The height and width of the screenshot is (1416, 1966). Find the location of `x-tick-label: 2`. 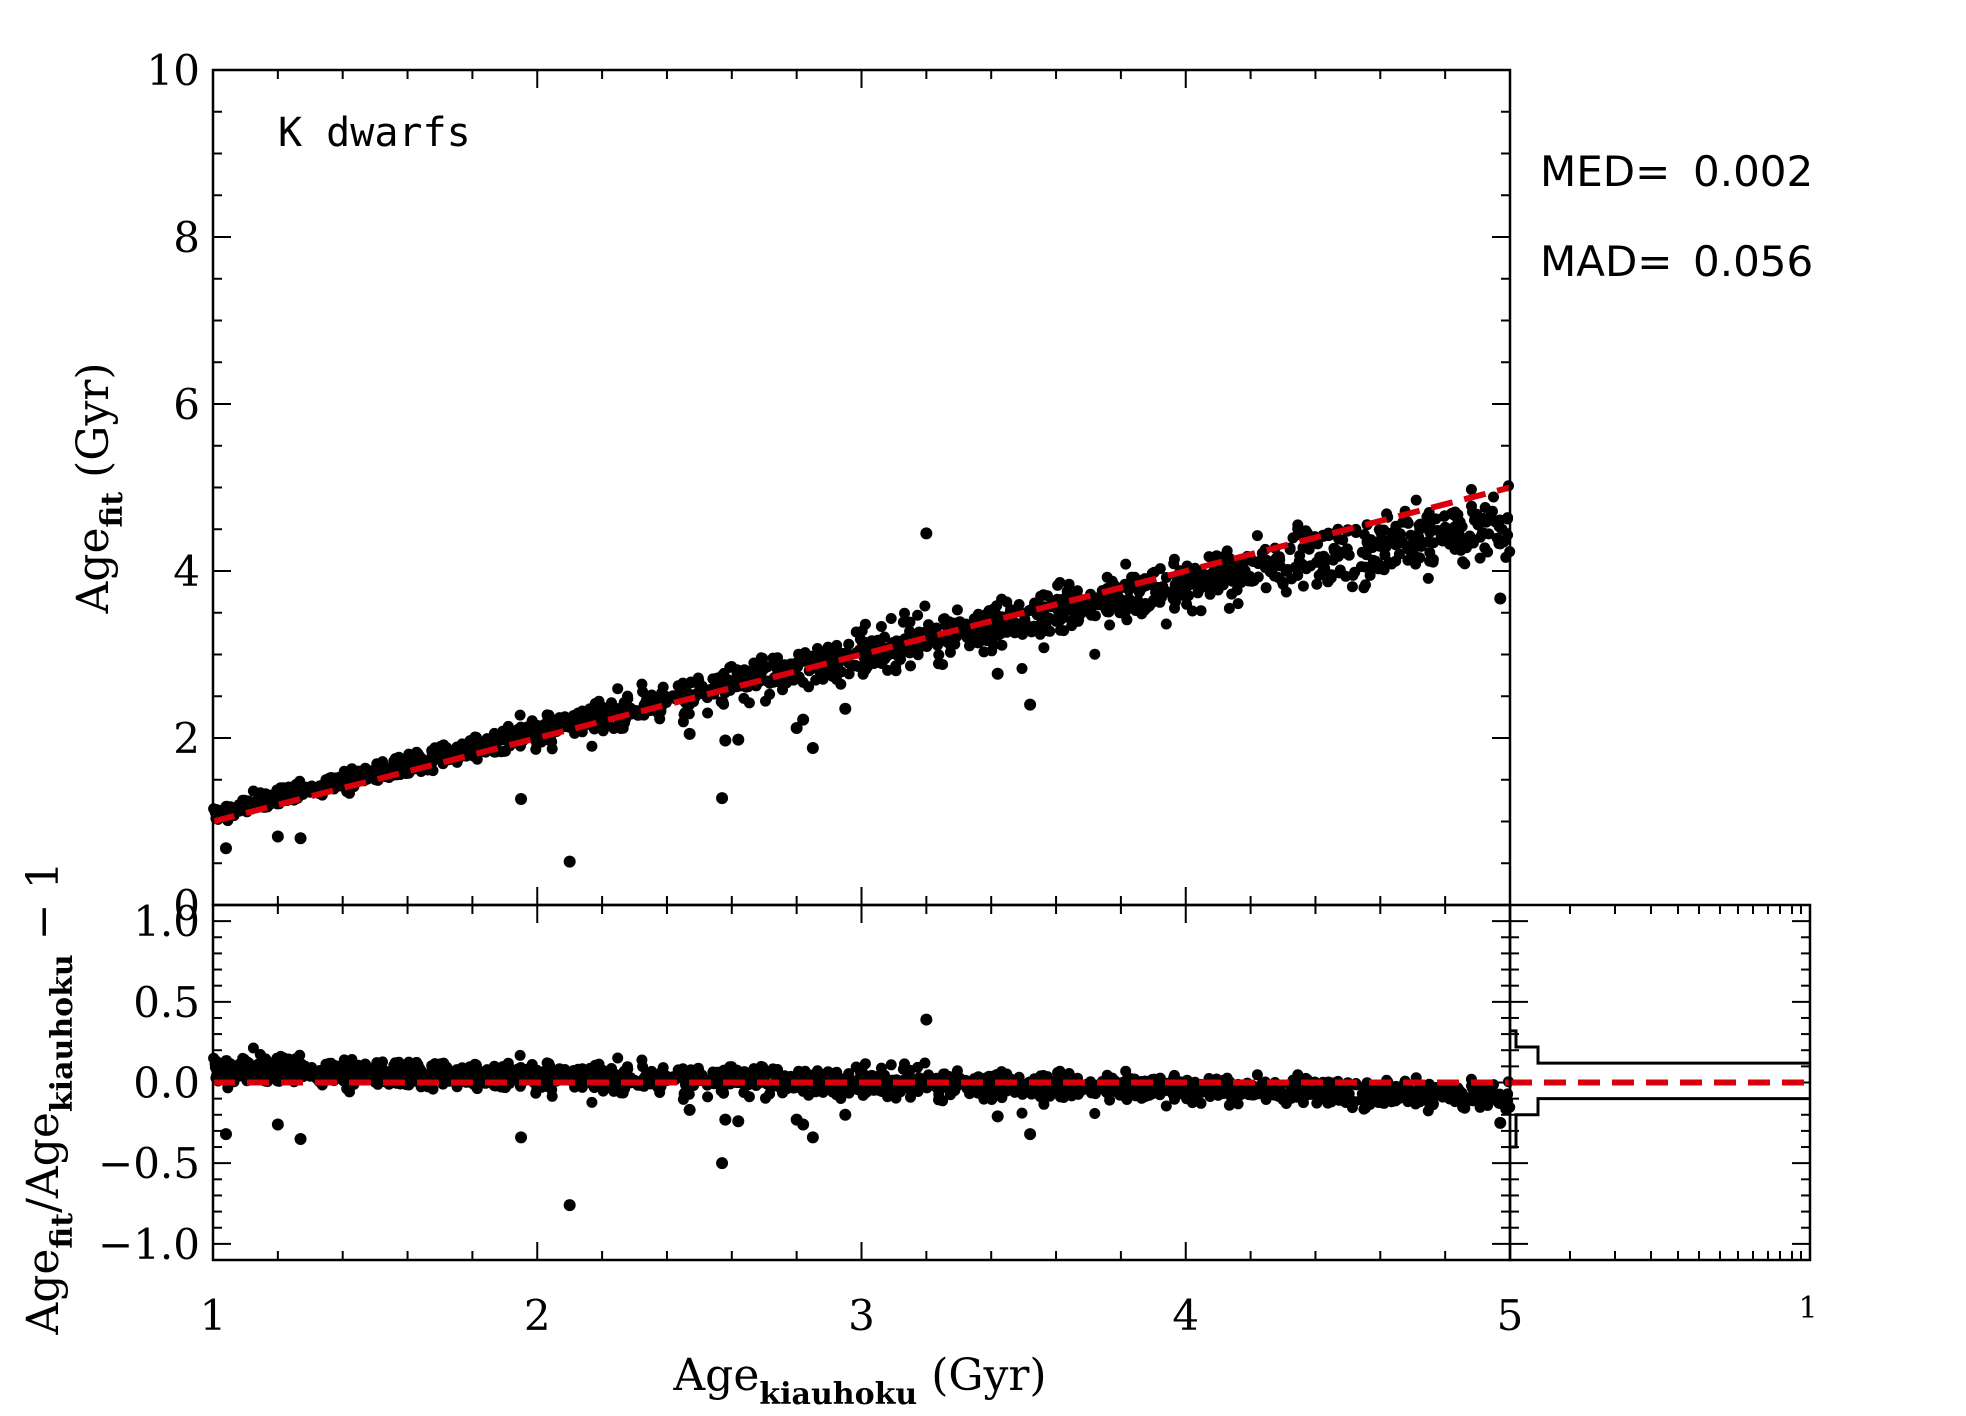

x-tick-label: 2 is located at coordinates (537, 1315).